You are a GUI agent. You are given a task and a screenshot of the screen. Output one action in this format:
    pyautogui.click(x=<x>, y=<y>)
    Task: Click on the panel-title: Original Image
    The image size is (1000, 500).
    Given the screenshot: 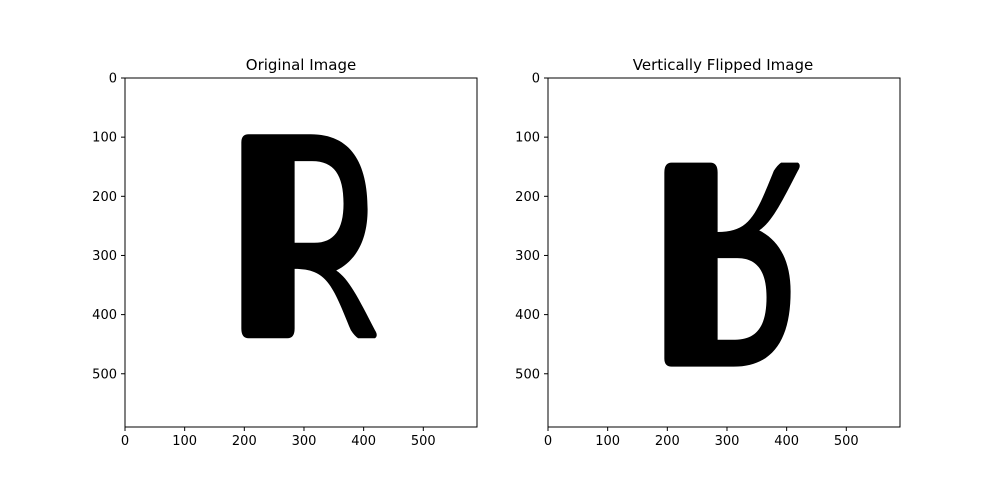 What is the action you would take?
    pyautogui.click(x=301, y=65)
    